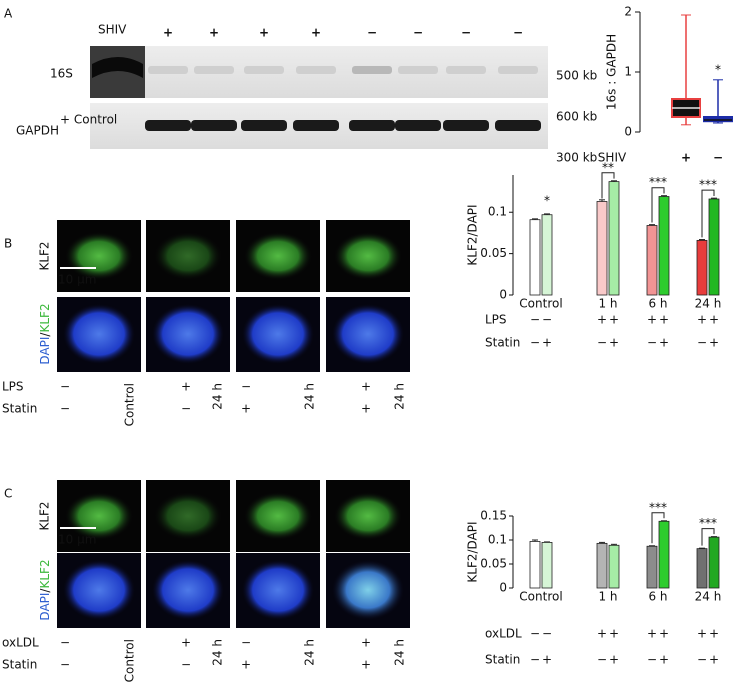  I want to click on blot-shiv-label: SHIV, so click(112, 30).